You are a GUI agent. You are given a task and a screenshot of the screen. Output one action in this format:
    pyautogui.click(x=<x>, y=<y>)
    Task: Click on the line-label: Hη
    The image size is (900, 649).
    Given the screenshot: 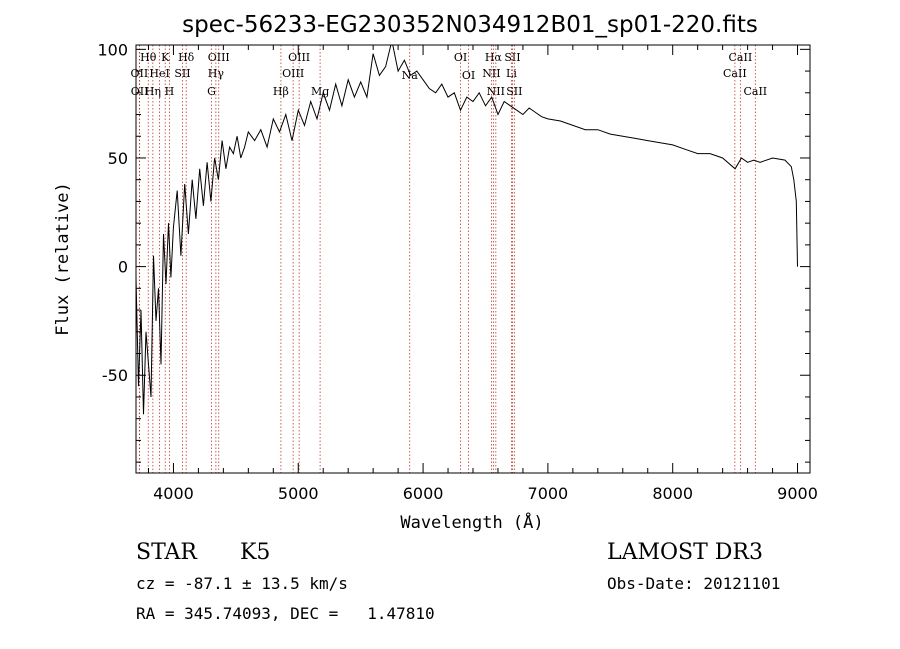 What is the action you would take?
    pyautogui.click(x=153, y=91)
    